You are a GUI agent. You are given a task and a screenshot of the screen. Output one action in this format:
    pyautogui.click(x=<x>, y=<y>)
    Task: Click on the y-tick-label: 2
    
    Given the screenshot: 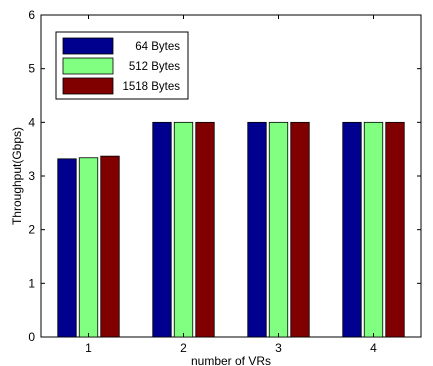 What is the action you would take?
    pyautogui.click(x=31, y=230)
    